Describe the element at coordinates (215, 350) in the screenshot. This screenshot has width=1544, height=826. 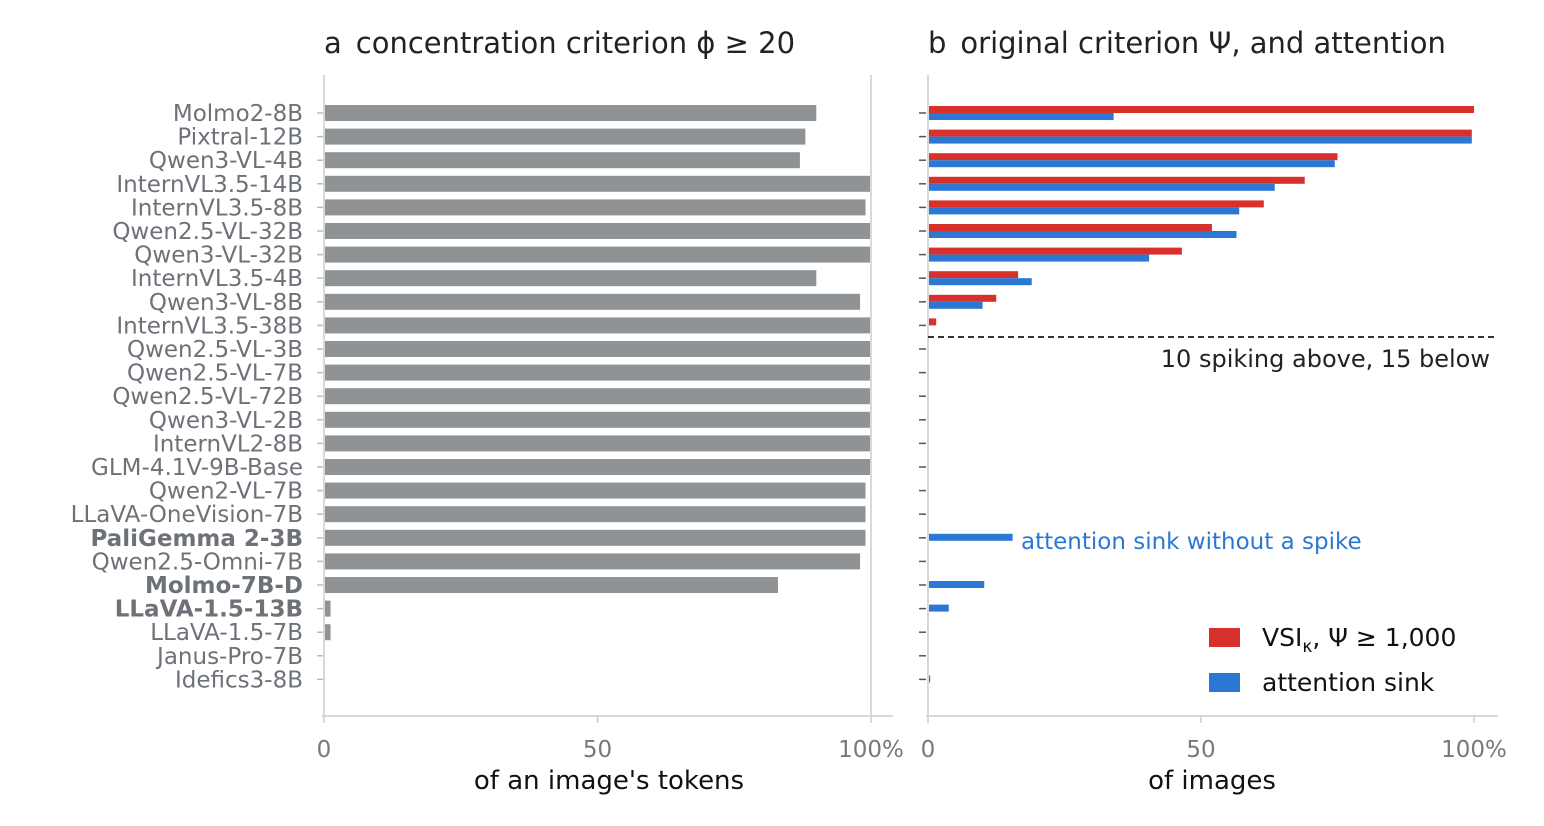
I see `y-tick-label: Qwen2.5-VL-3B` at that location.